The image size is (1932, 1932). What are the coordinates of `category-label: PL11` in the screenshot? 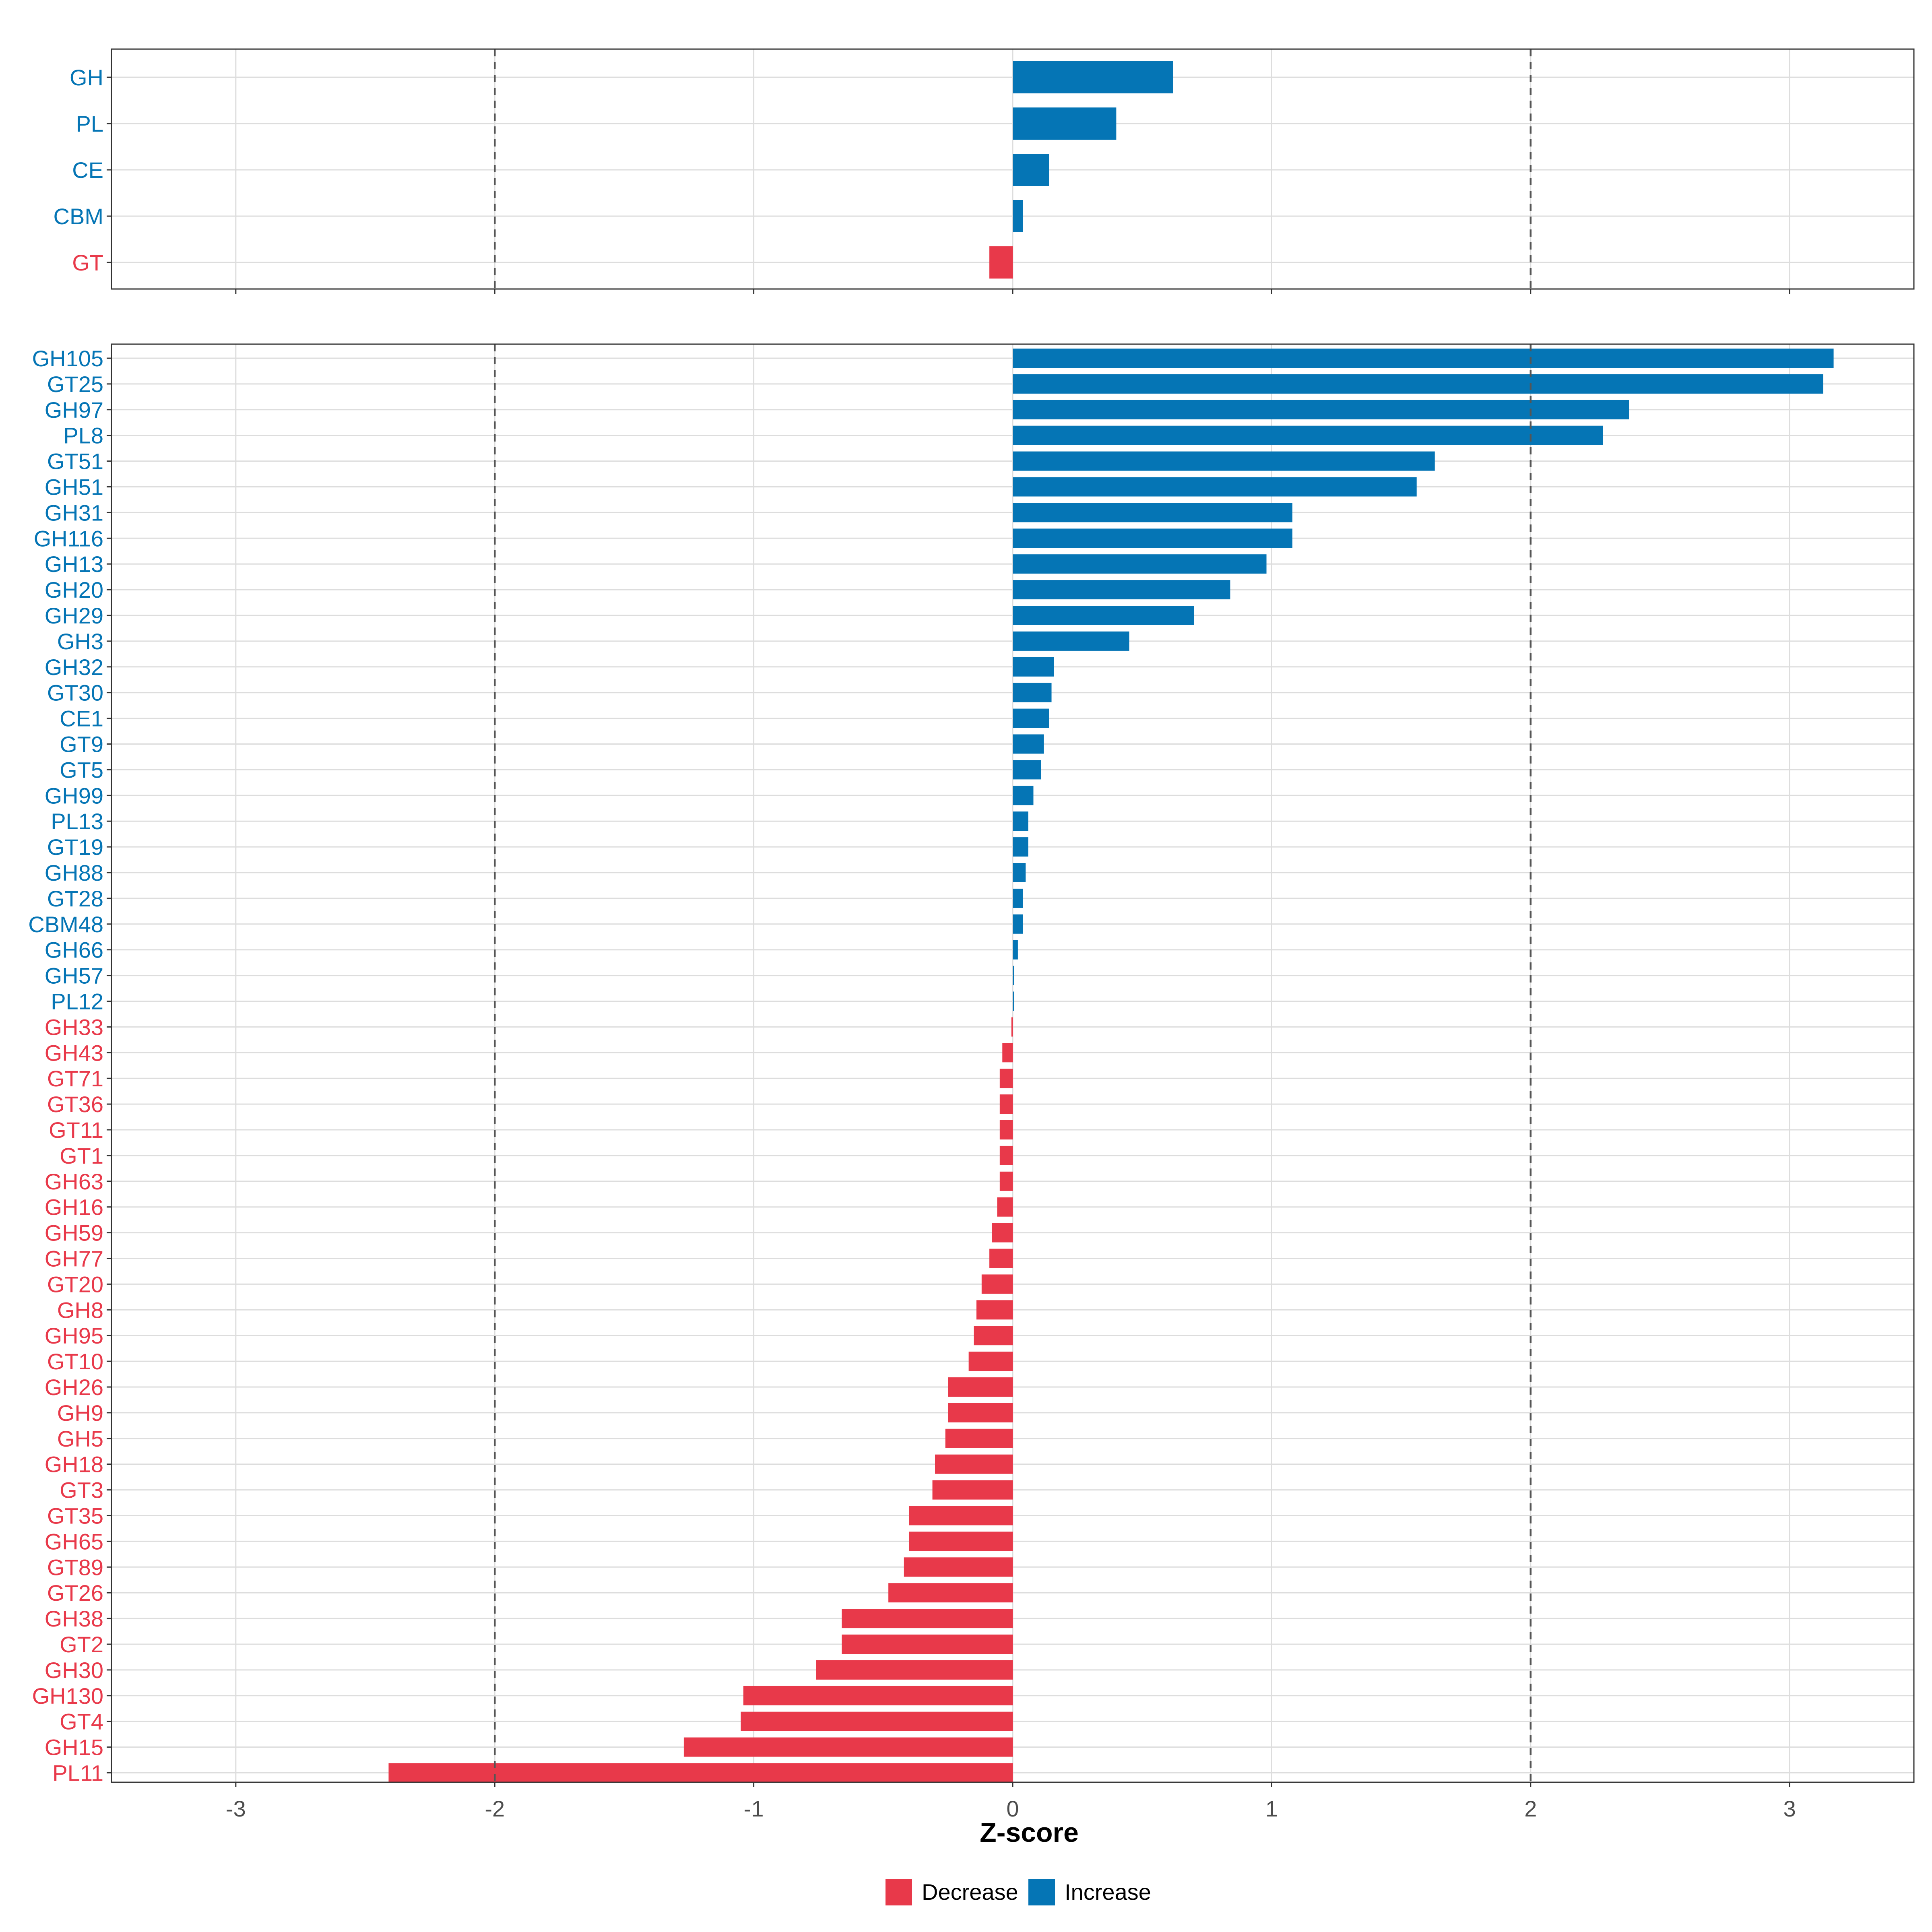 It's located at (77, 1773).